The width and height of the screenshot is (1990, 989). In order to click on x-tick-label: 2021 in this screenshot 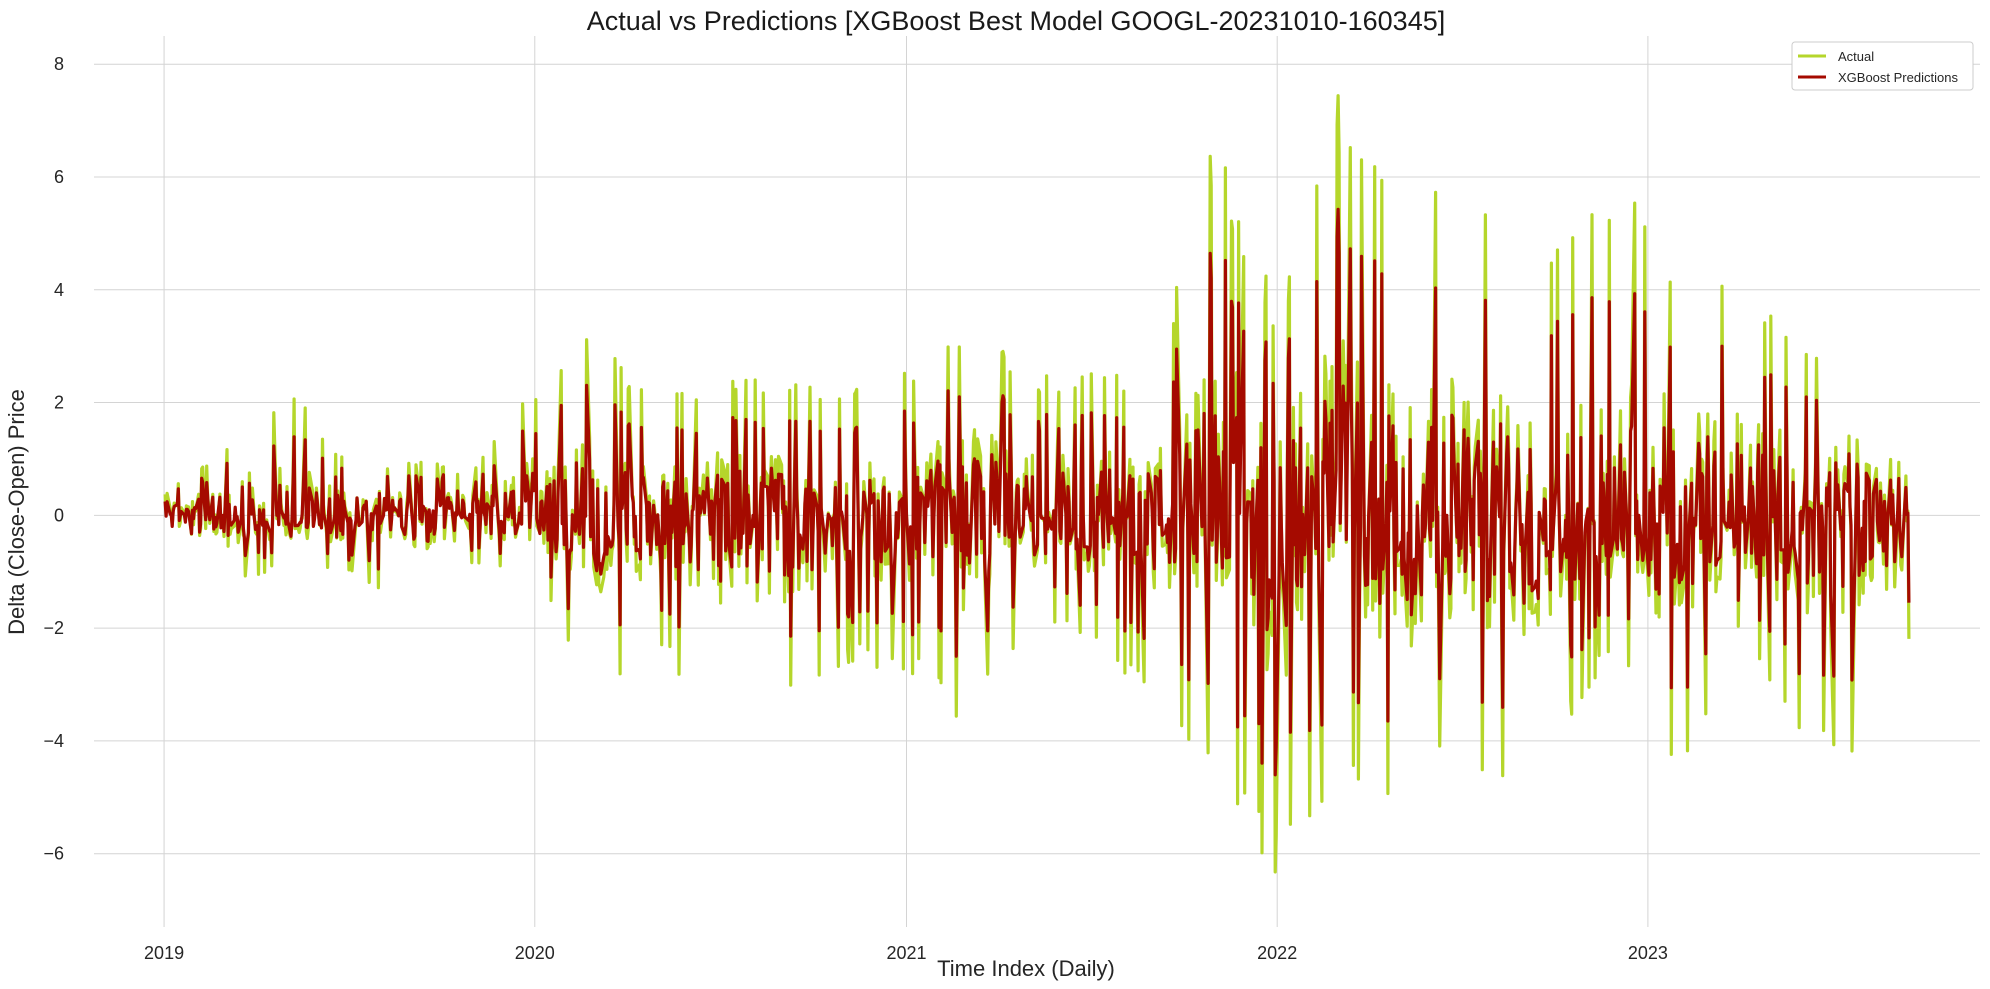, I will do `click(906, 953)`.